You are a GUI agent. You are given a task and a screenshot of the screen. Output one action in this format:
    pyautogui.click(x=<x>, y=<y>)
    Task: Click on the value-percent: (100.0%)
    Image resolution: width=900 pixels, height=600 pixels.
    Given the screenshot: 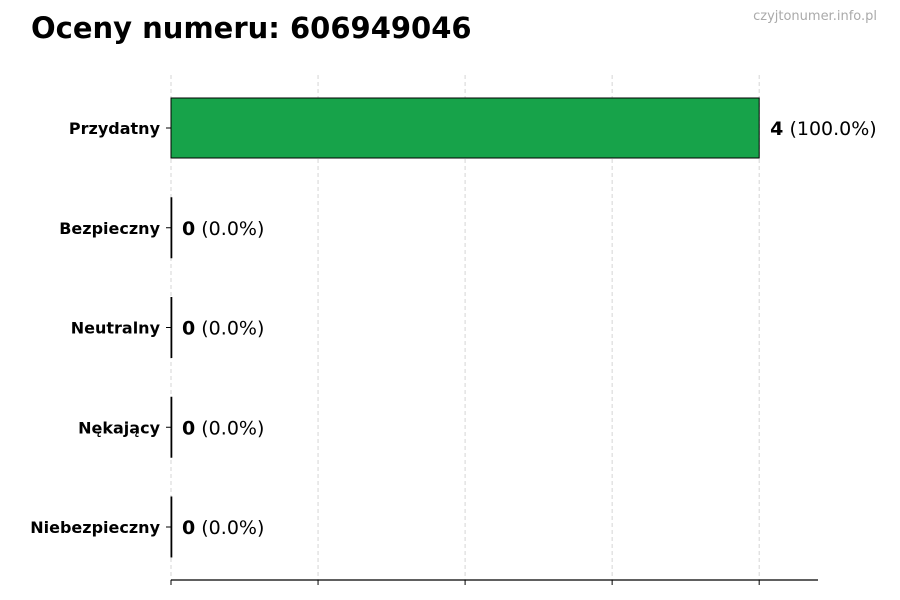 What is the action you would take?
    pyautogui.click(x=829, y=129)
    